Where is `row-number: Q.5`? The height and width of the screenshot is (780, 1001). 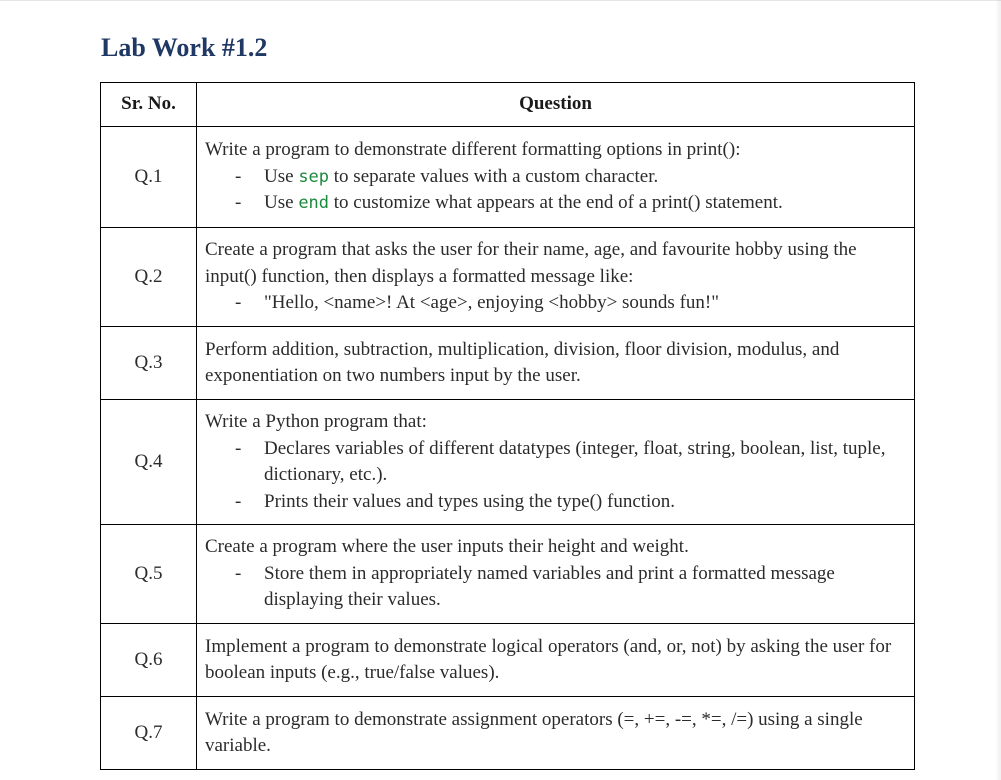 row-number: Q.5 is located at coordinates (148, 574).